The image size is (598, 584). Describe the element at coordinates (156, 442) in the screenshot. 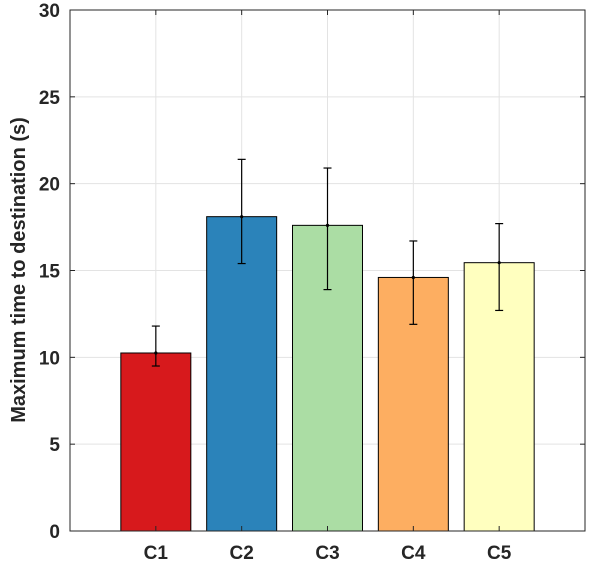

I see `bar-c1` at that location.